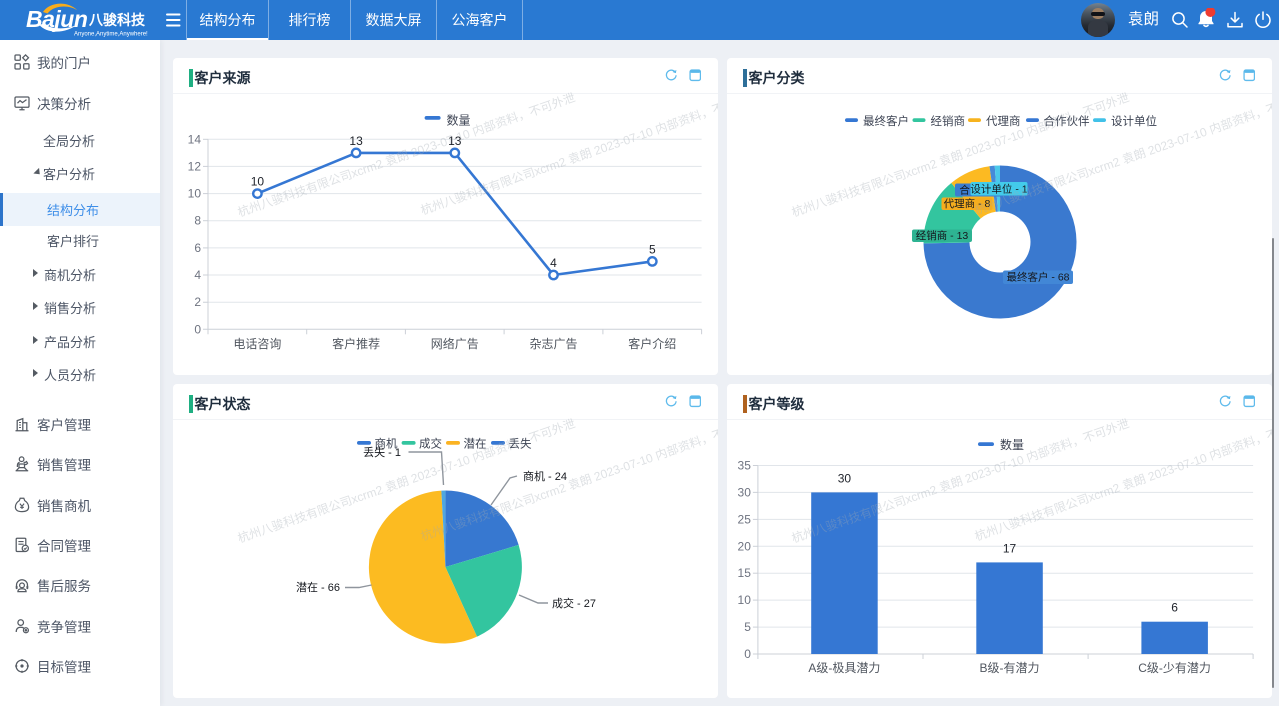 This screenshot has width=1279, height=706. I want to click on svg-text: 经销商, so click(948, 121).